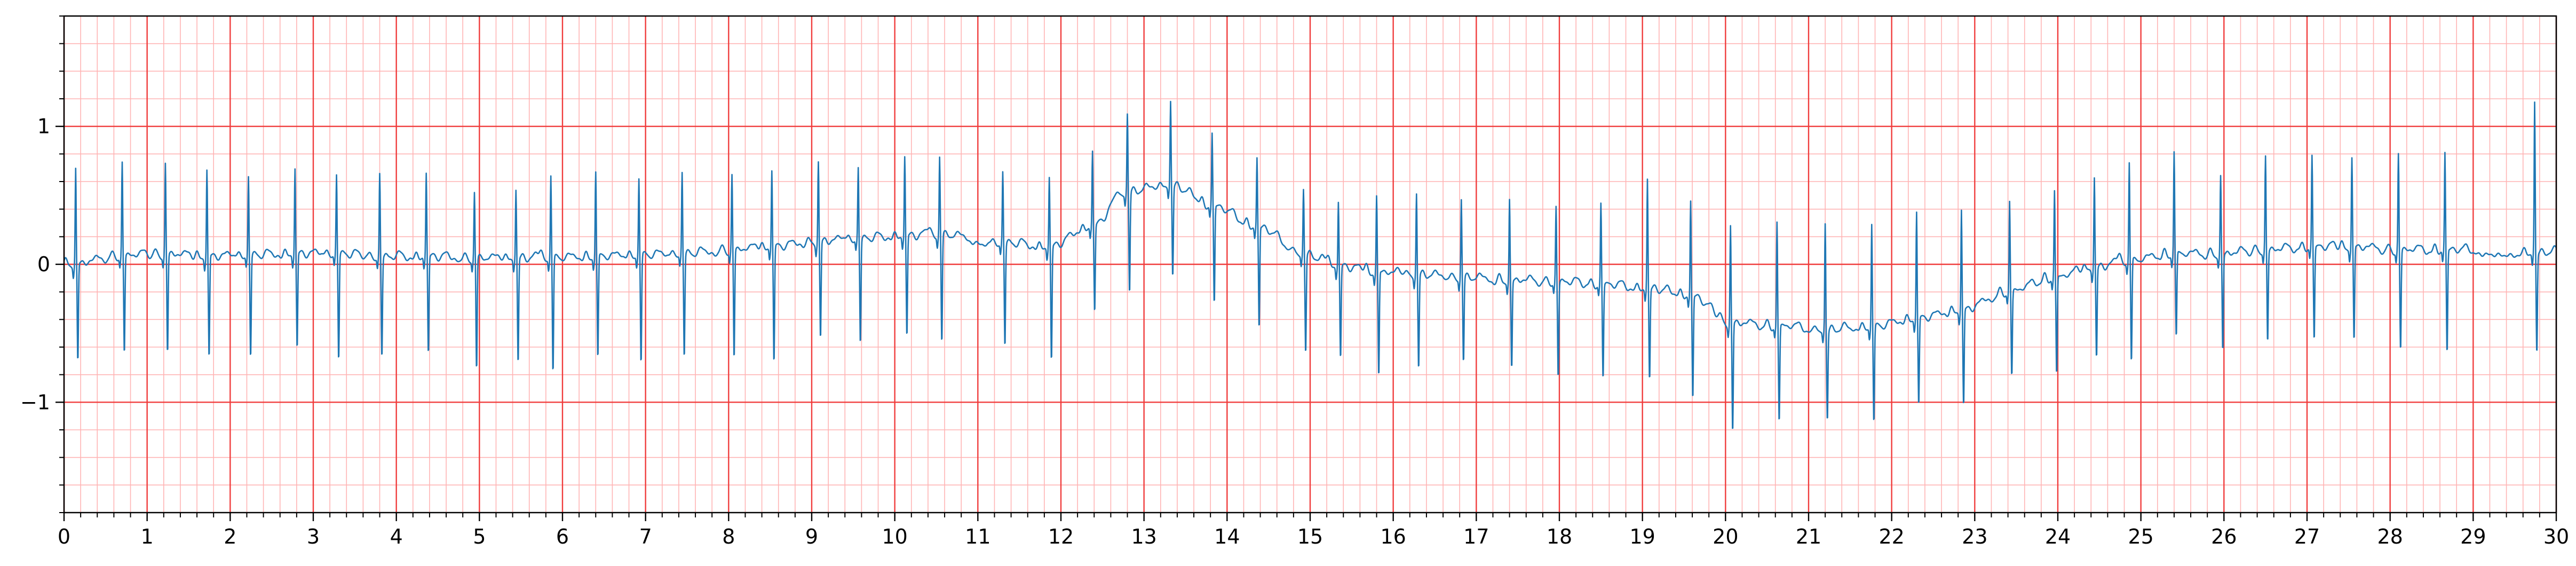  I want to click on x-tick-label: 26, so click(2224, 536).